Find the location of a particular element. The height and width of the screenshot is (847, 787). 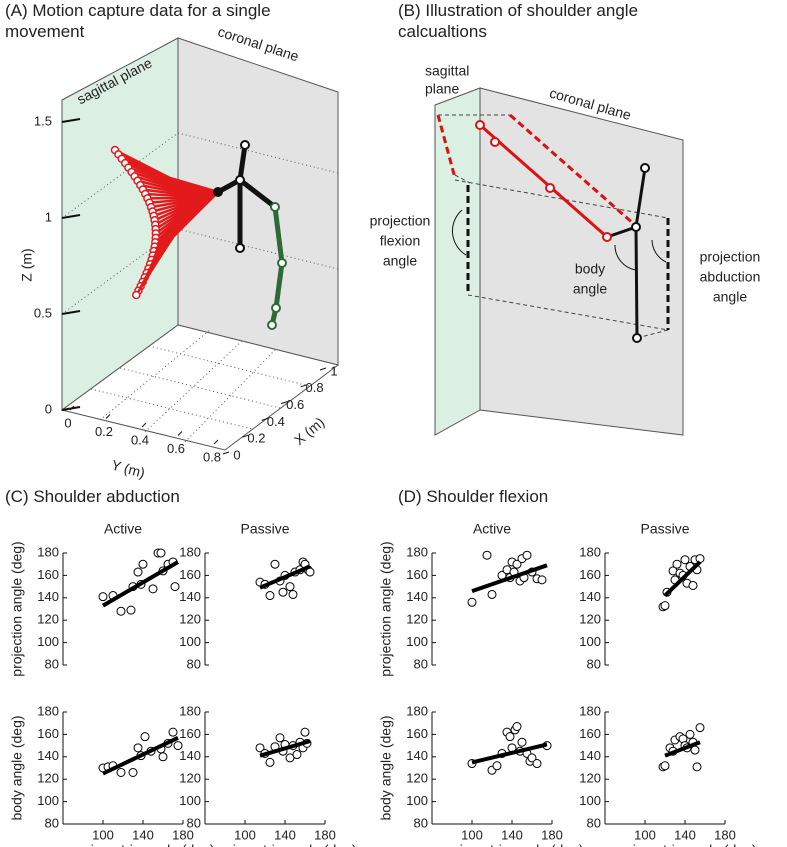

plane-label: sagittal is located at coordinates (447, 71).